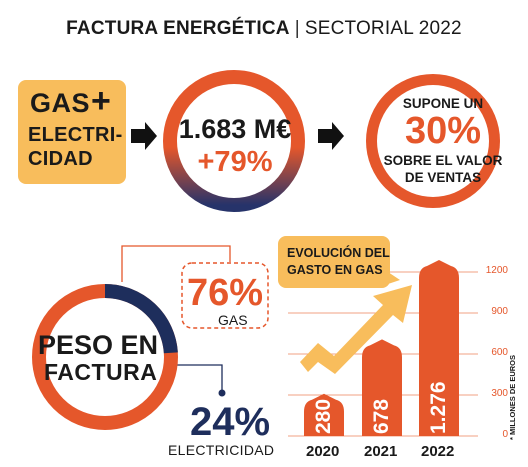 This screenshot has width=528, height=467. What do you see at coordinates (394, 278) in the screenshot?
I see `callout-pointer` at bounding box center [394, 278].